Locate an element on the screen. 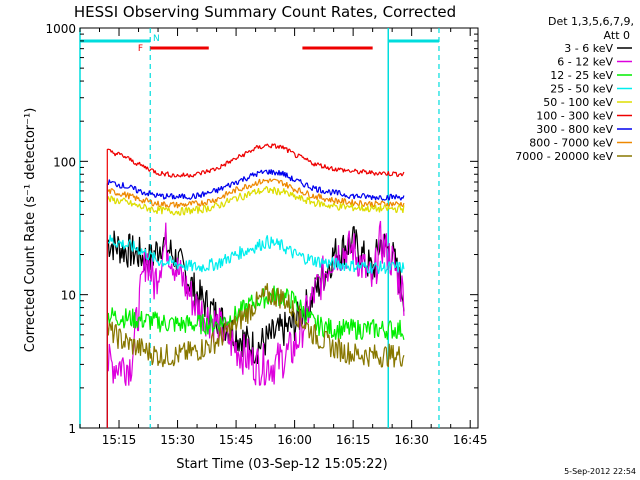 The height and width of the screenshot is (480, 640). y-tick-label-3: 1000 is located at coordinates (60, 29).